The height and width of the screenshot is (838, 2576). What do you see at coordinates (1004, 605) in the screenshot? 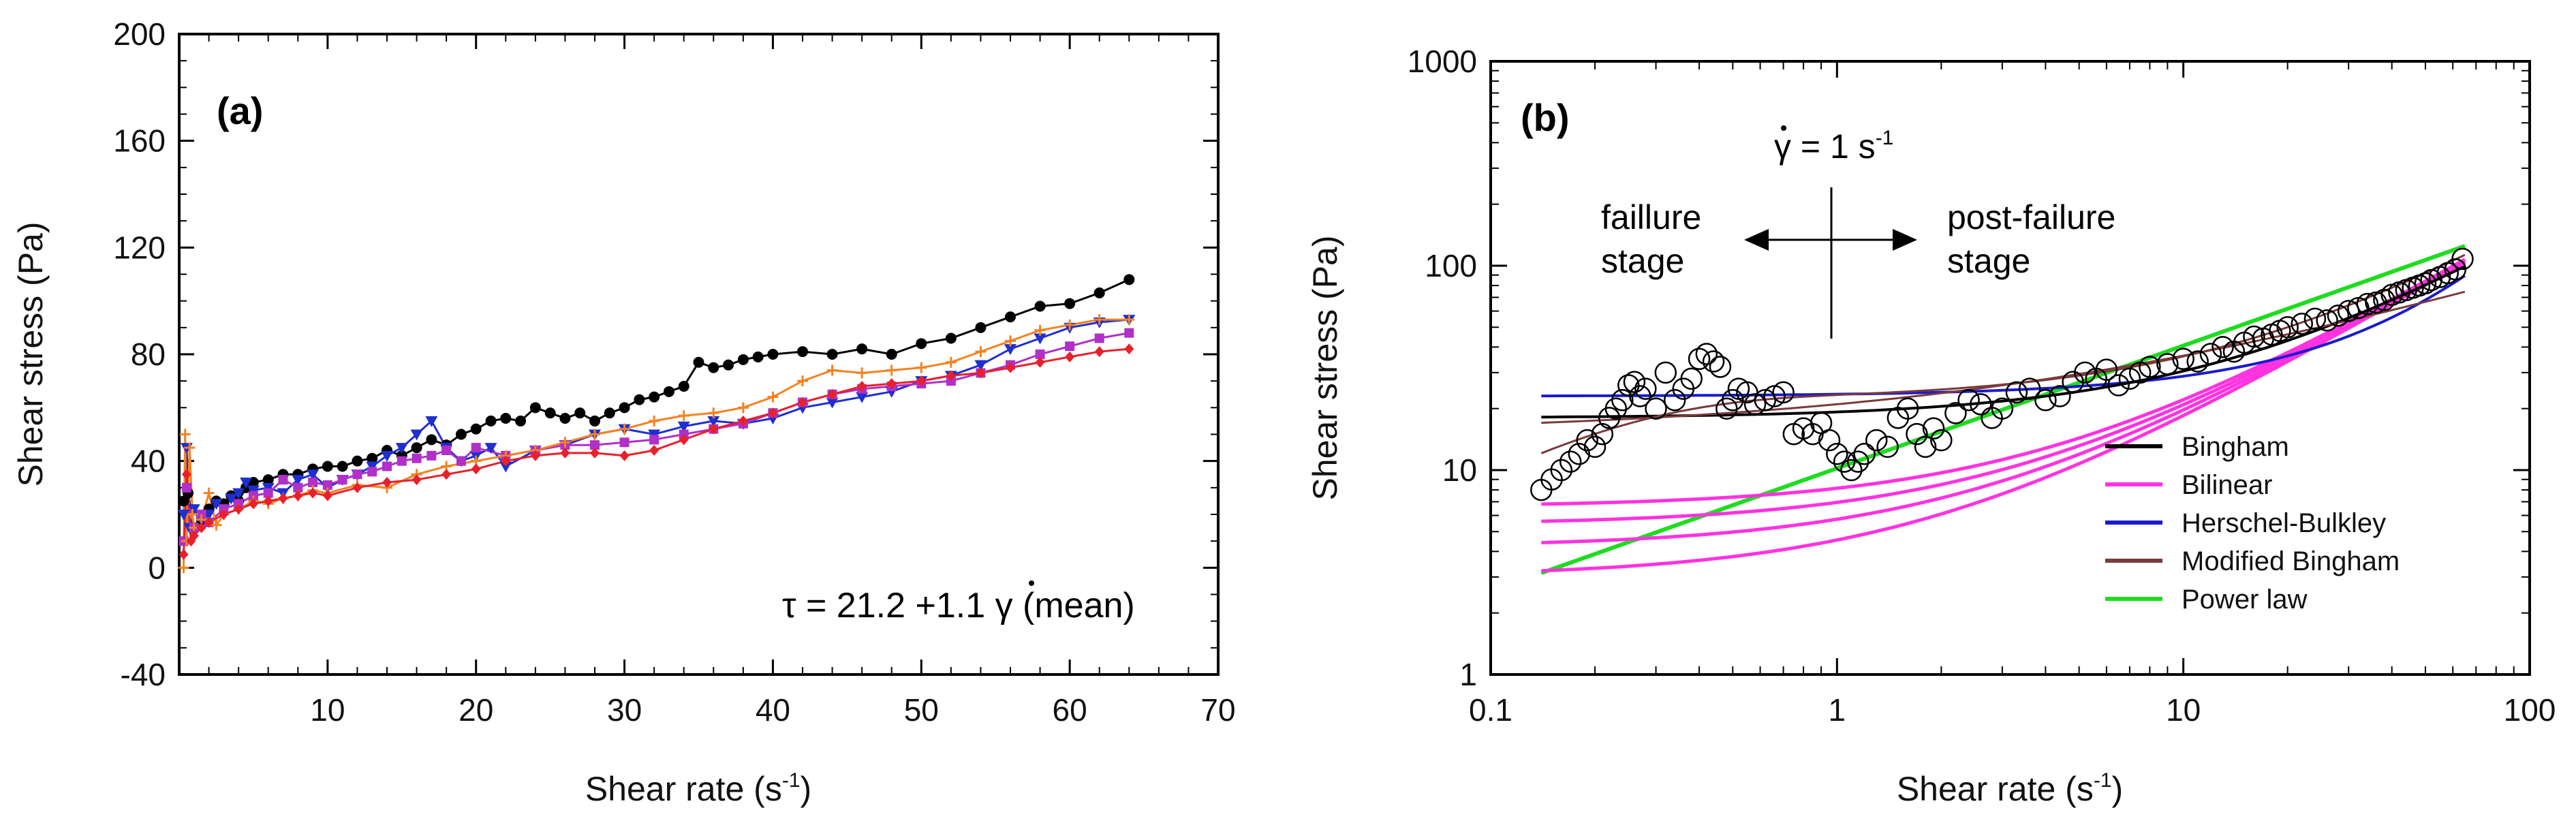
I see `equation-gamma: γ` at bounding box center [1004, 605].